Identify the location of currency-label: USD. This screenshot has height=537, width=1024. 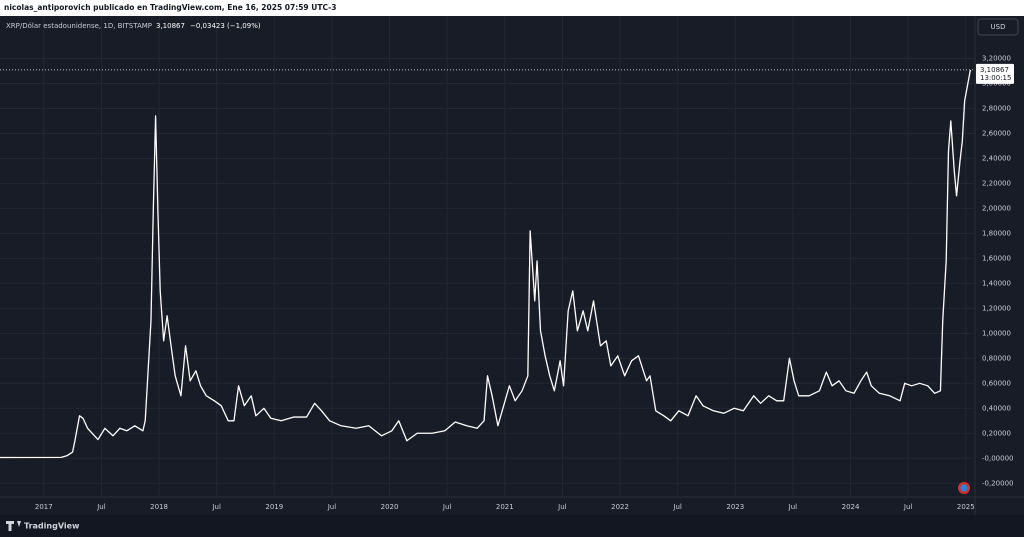
(998, 27).